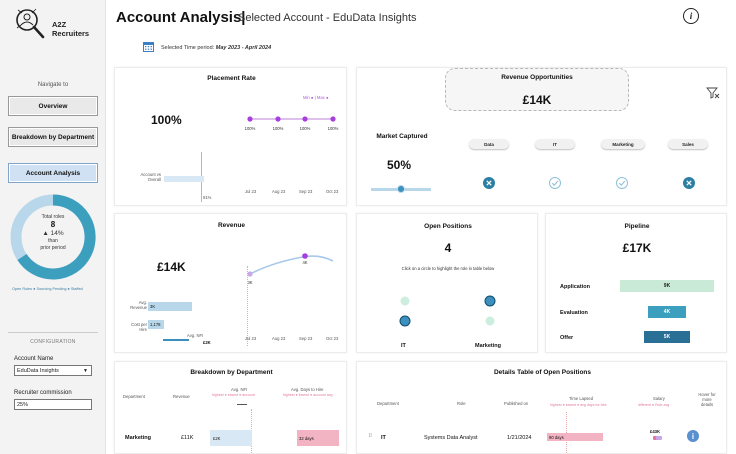 This screenshot has height=454, width=736. I want to click on details-time-legend: highest ● lowest ● avg days for hire, so click(578, 405).